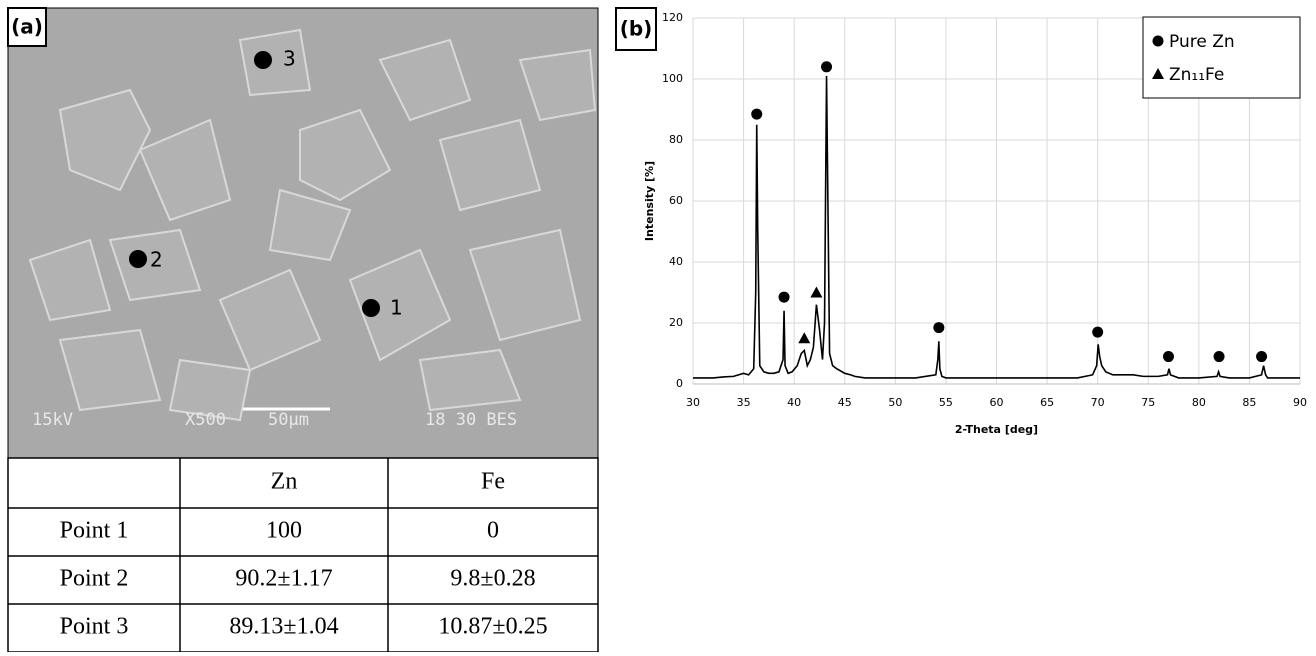  What do you see at coordinates (156, 260) in the screenshot?
I see `point-label: 2` at bounding box center [156, 260].